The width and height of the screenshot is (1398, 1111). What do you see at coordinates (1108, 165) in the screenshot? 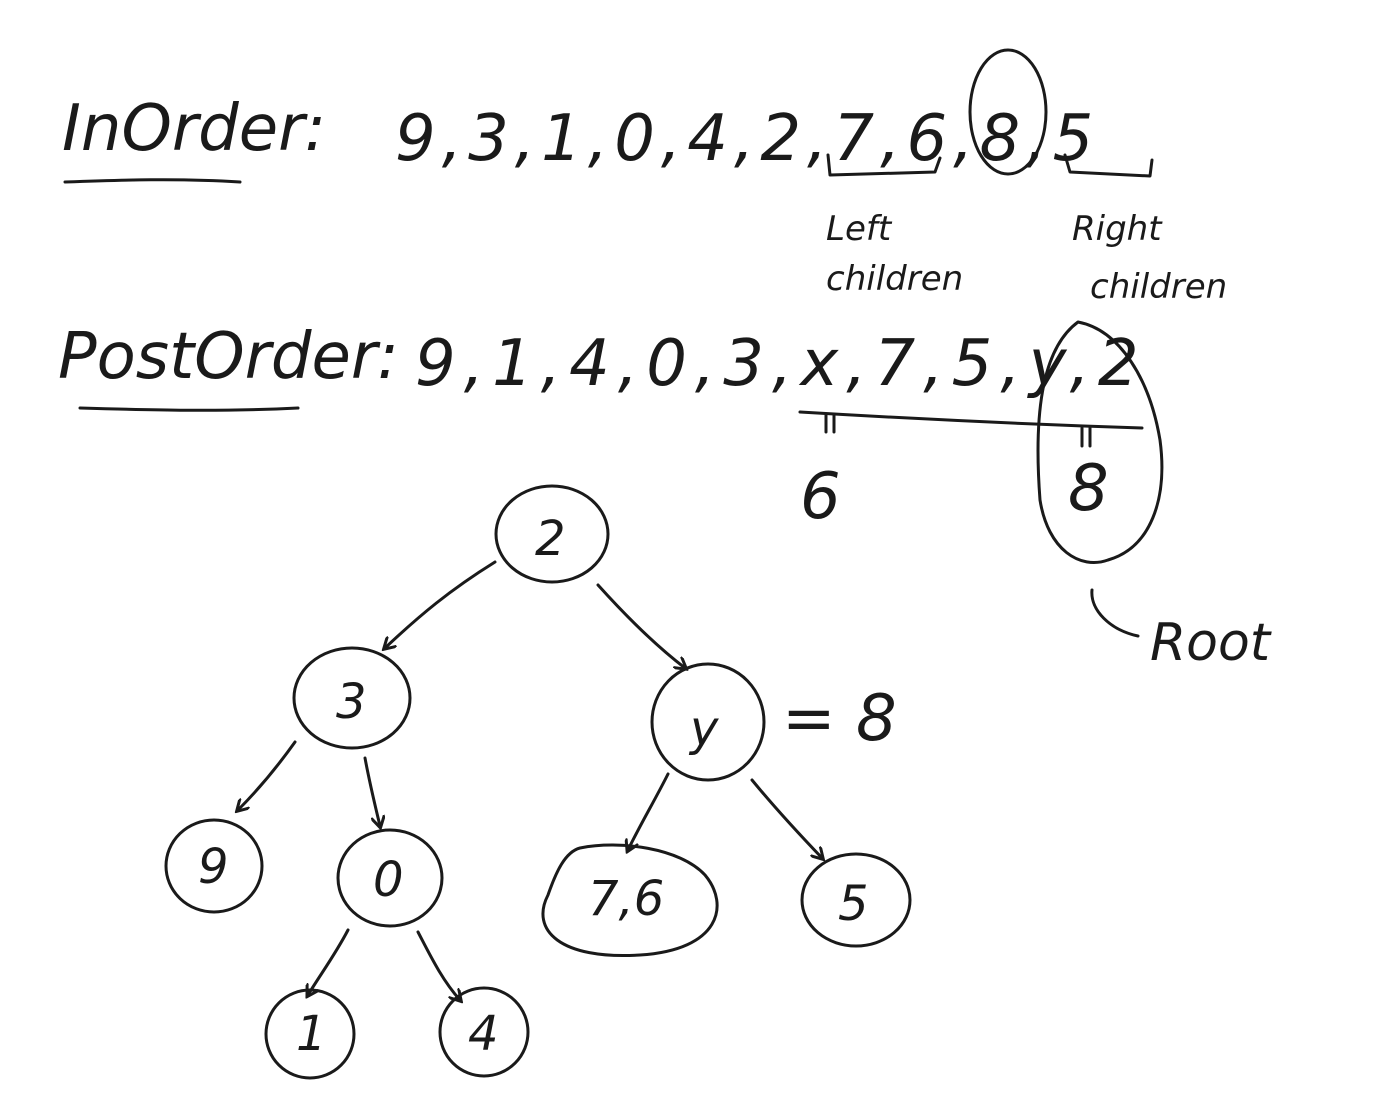
I see `right-children-bracket` at bounding box center [1108, 165].